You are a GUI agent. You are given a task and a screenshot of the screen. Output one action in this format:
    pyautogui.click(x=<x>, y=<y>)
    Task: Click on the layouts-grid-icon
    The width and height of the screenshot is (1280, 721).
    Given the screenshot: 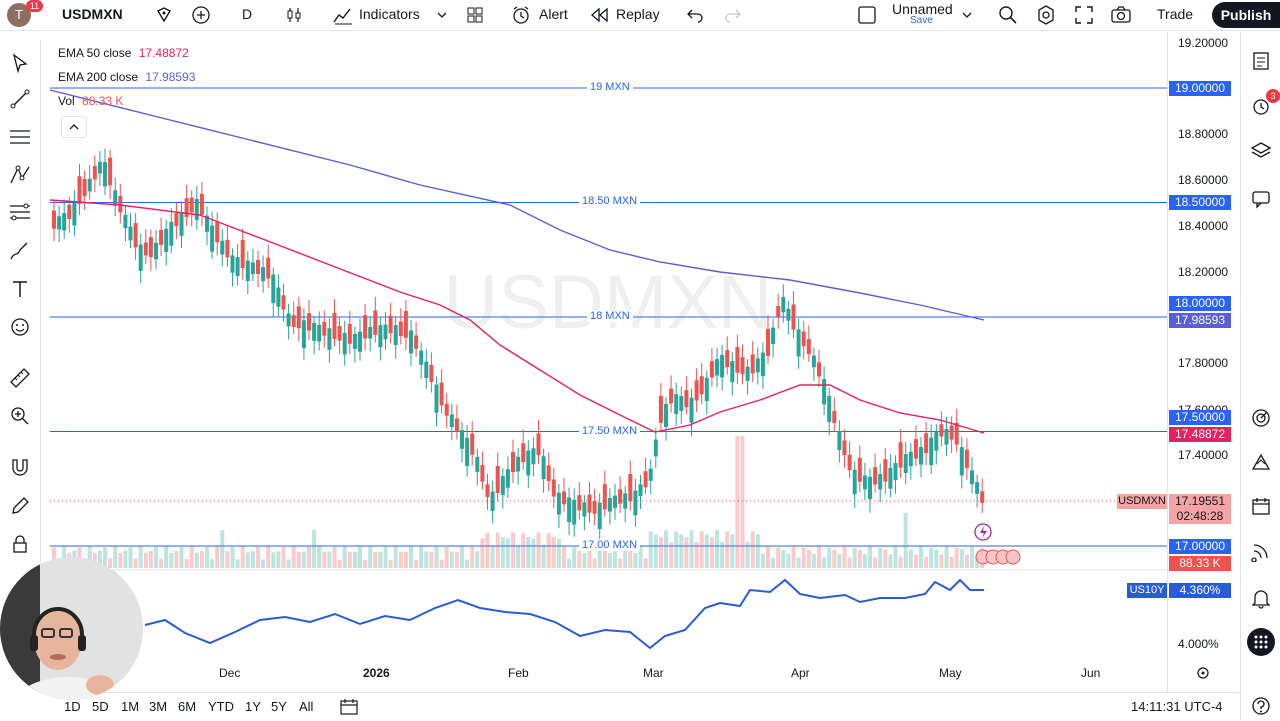 What is the action you would take?
    pyautogui.click(x=475, y=15)
    